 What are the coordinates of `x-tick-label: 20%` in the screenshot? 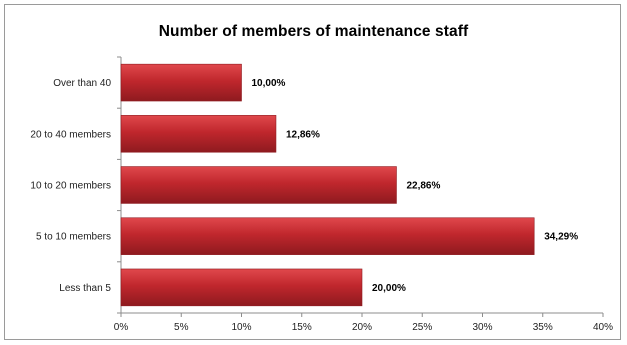 It's located at (362, 327).